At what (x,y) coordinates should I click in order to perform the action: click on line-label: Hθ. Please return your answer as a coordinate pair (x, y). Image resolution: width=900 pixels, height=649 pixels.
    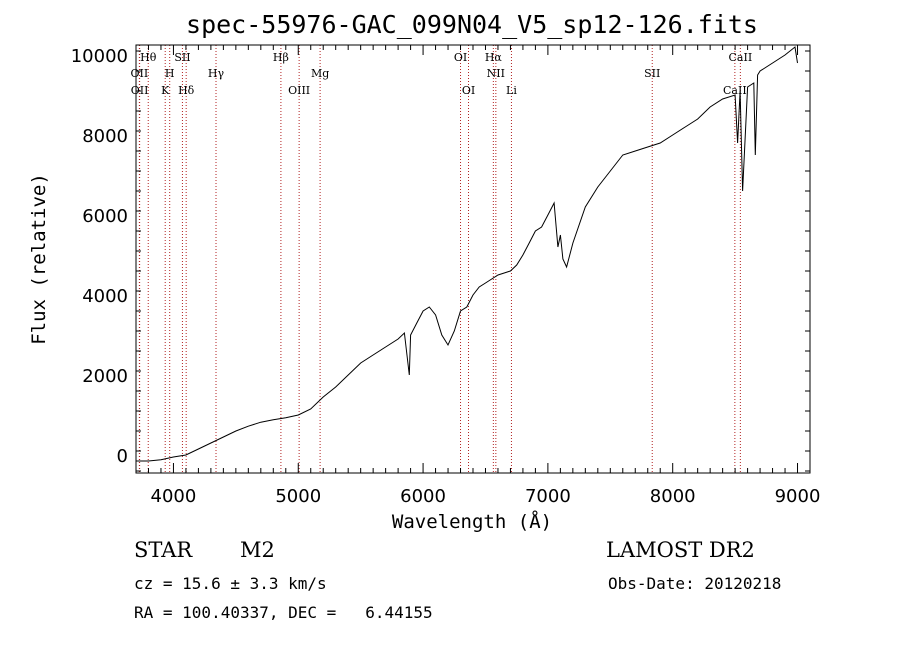
    Looking at the image, I should click on (148, 57).